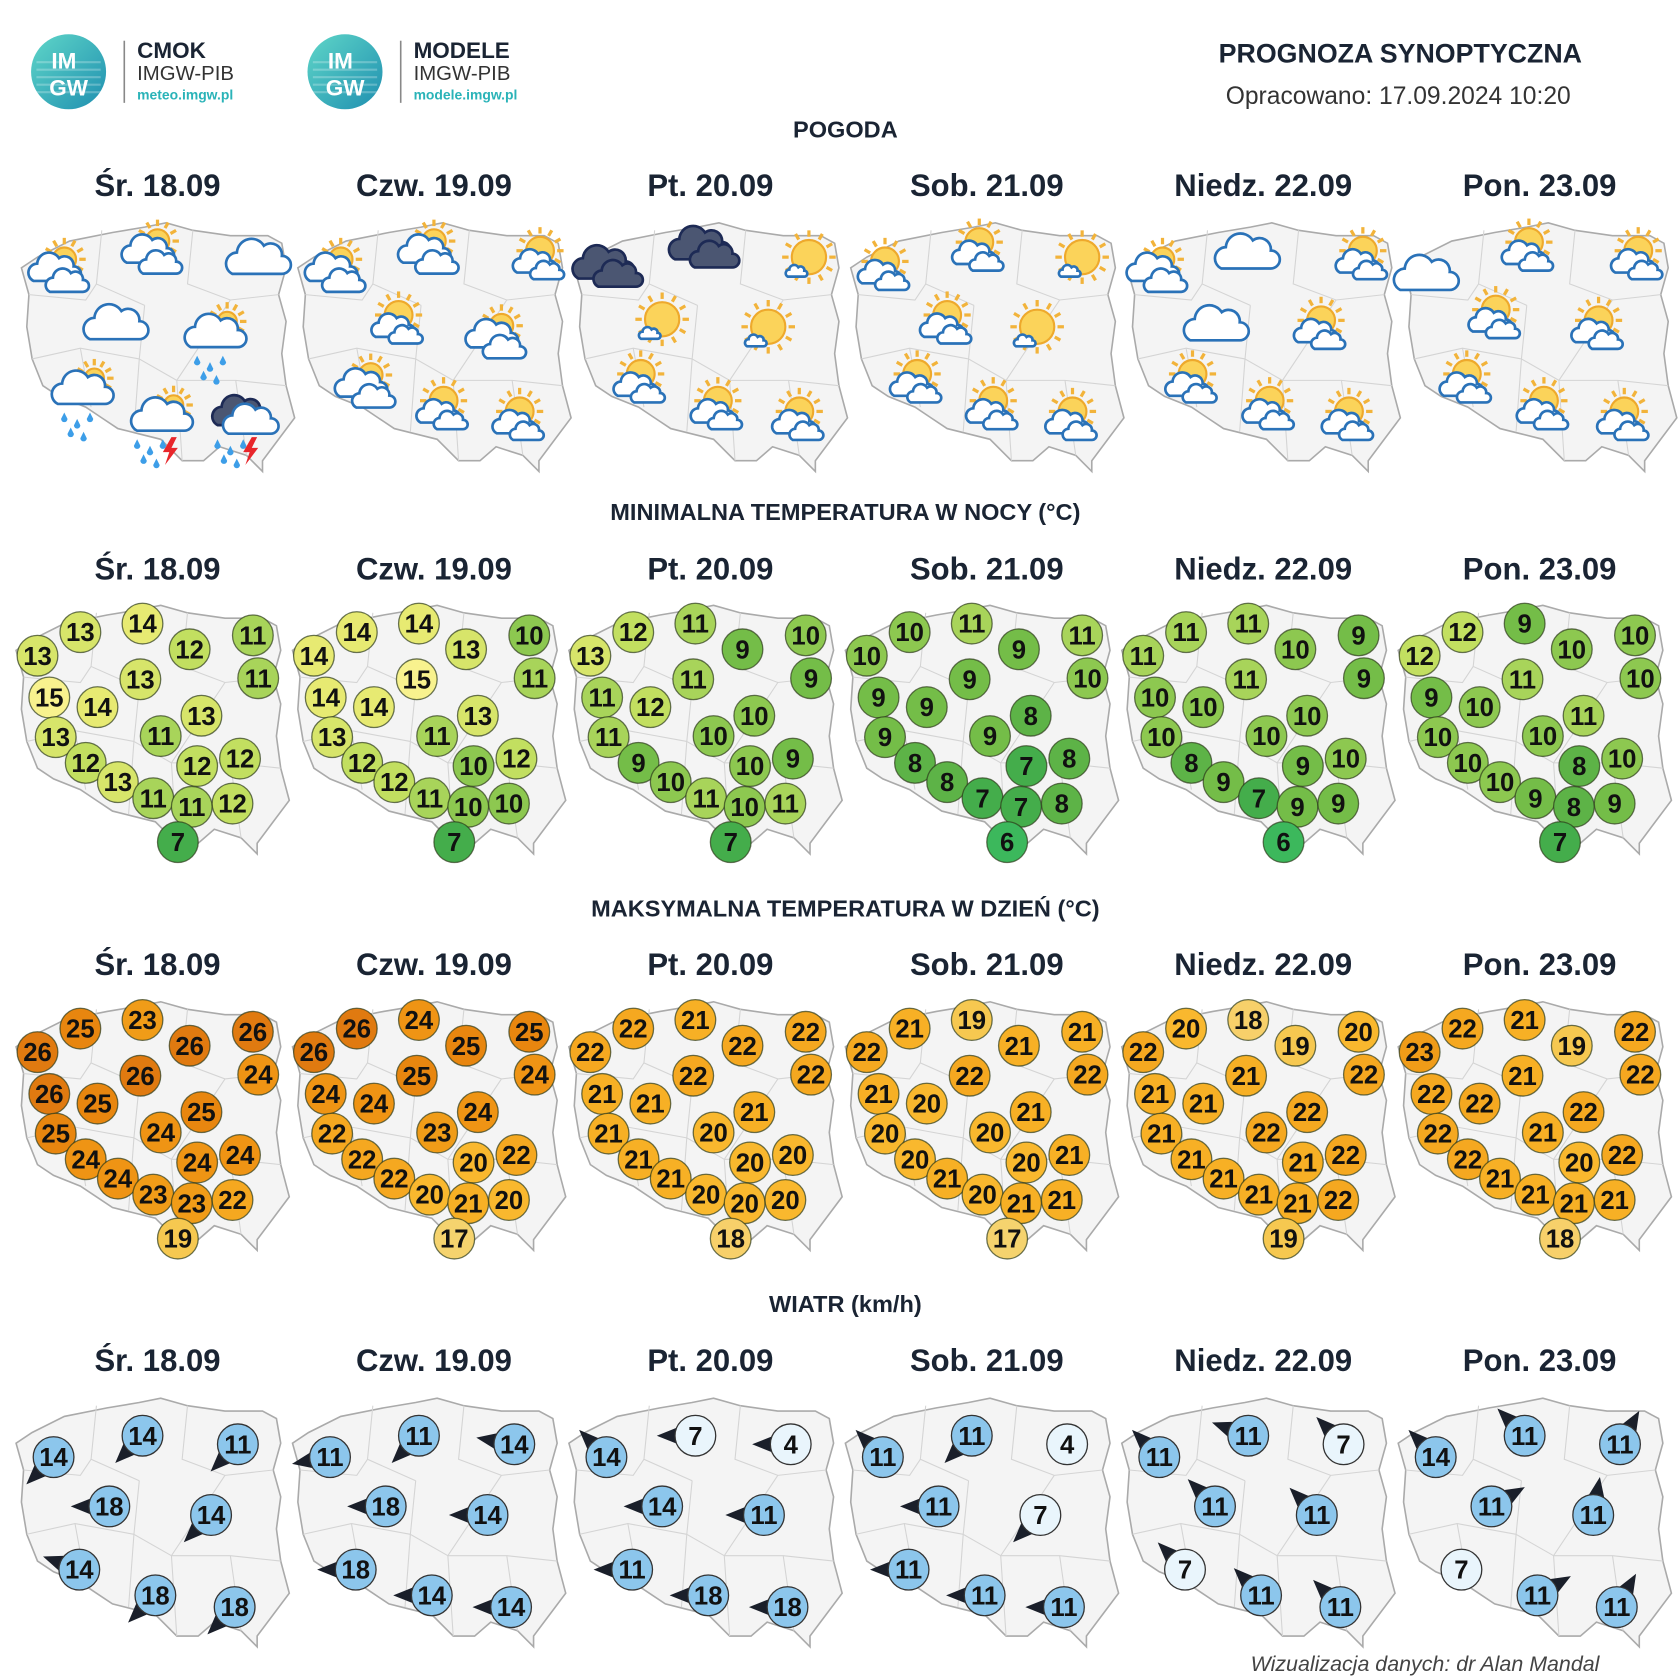  What do you see at coordinates (713, 737) in the screenshot?
I see `temp-label: 10` at bounding box center [713, 737].